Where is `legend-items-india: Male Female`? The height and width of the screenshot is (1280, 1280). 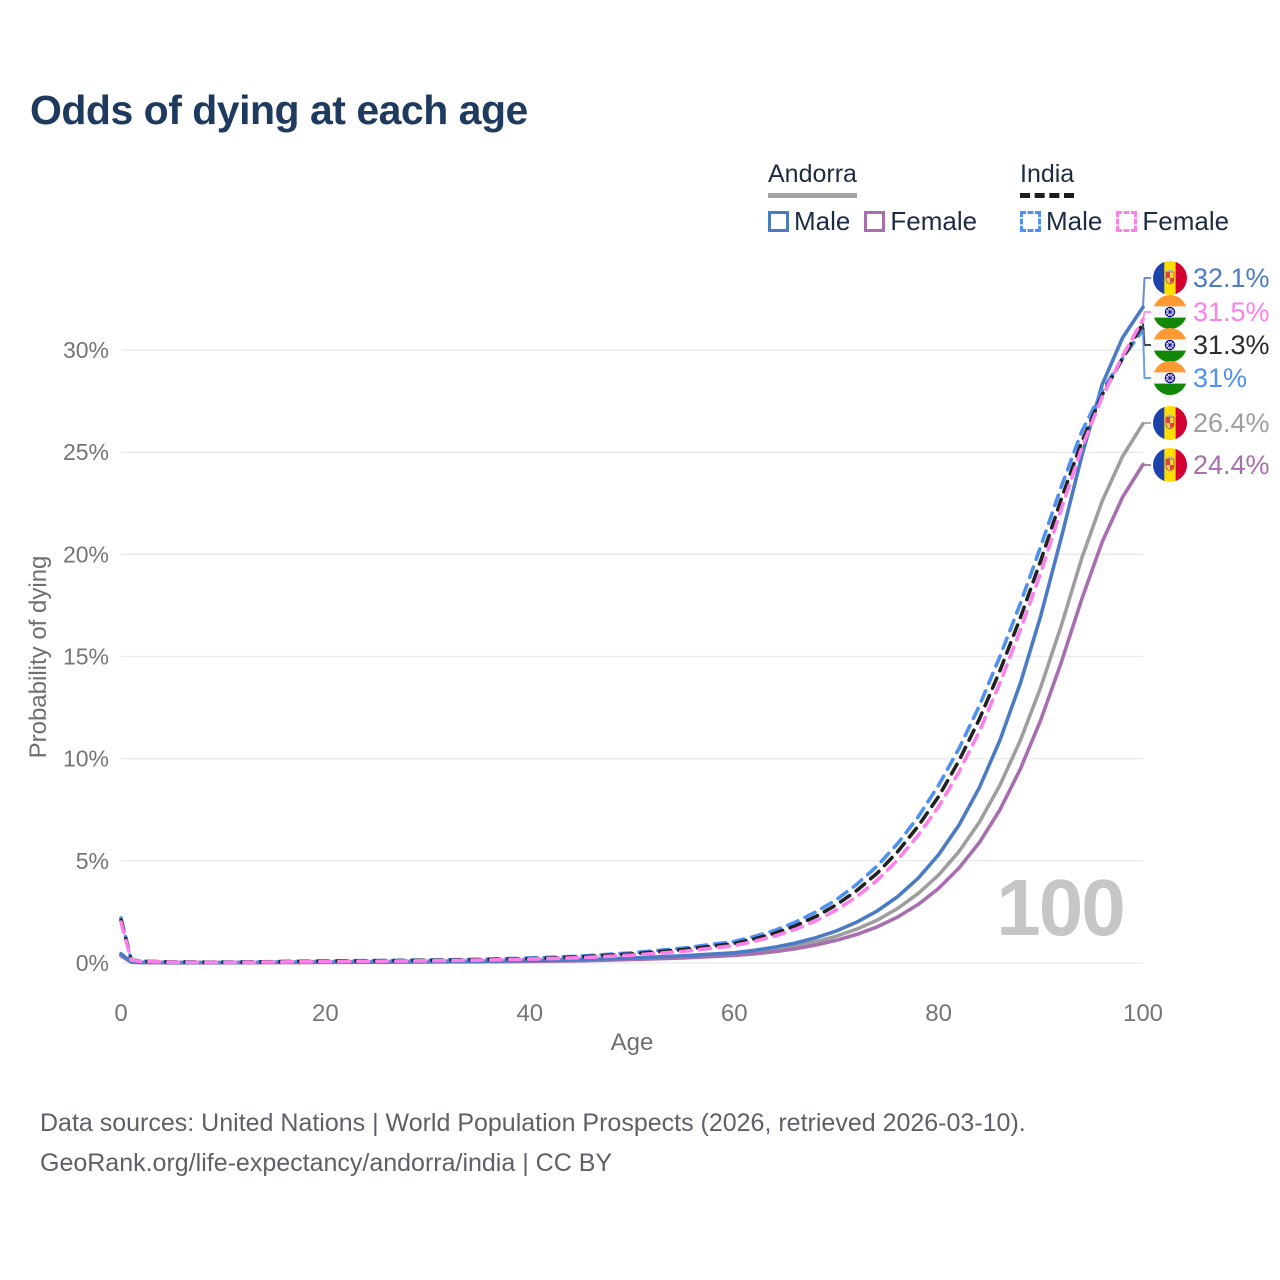
legend-items-india: Male Female is located at coordinates (1124, 221).